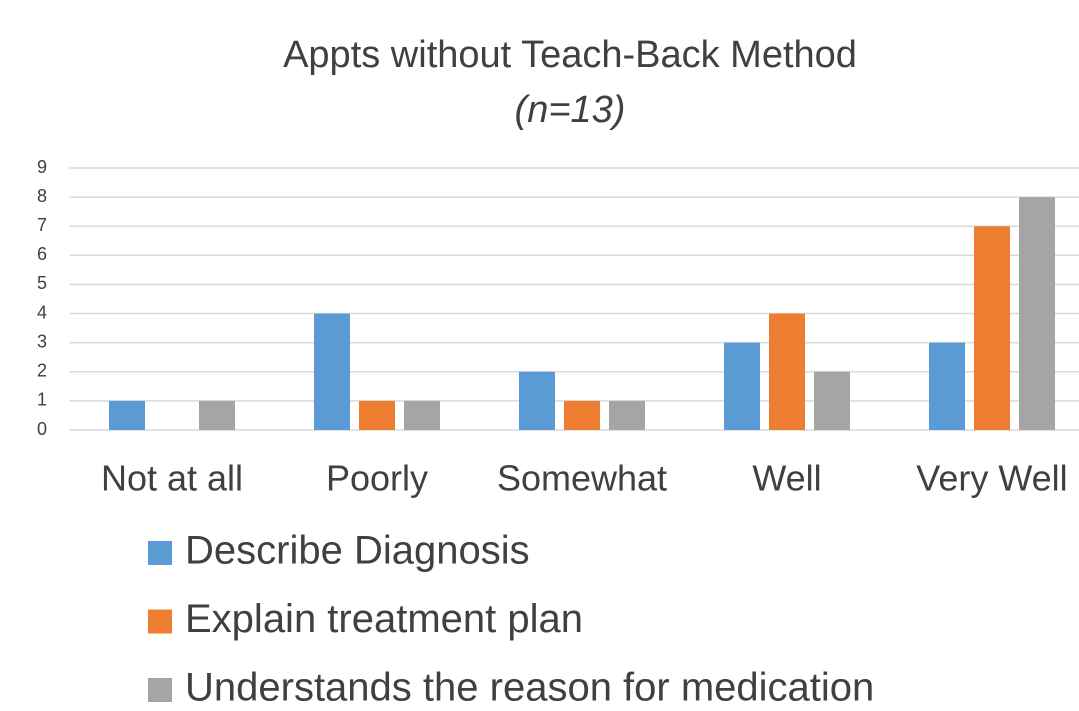 Image resolution: width=1079 pixels, height=711 pixels. What do you see at coordinates (384, 619) in the screenshot?
I see `legend-label: Explain treatment plan` at bounding box center [384, 619].